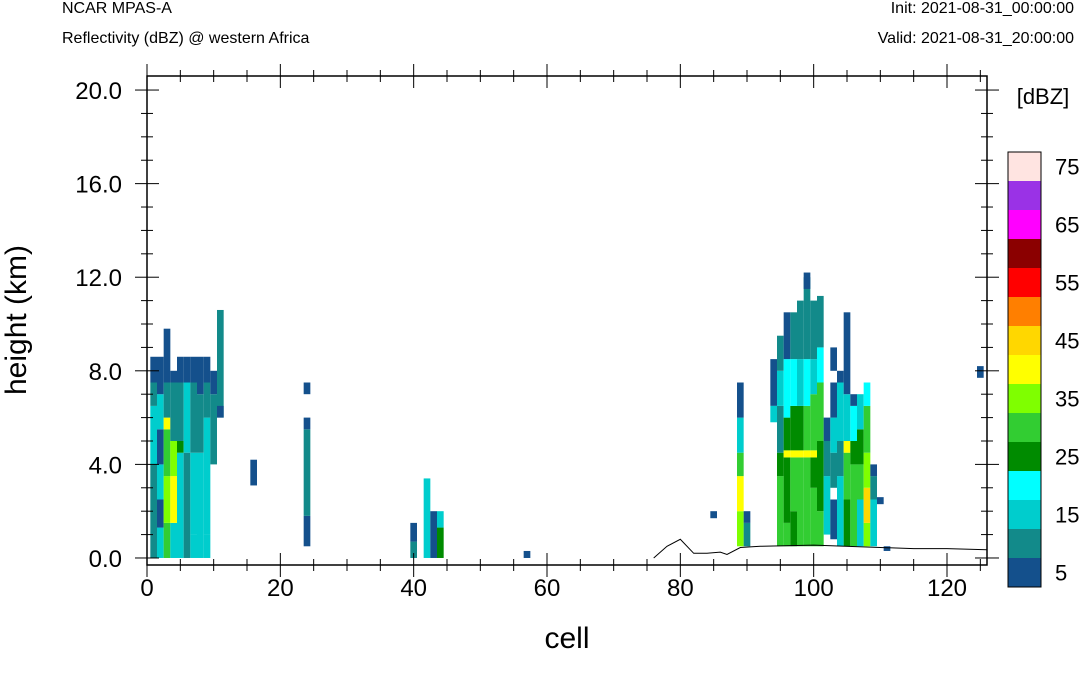 The image size is (1079, 677). What do you see at coordinates (820, 548) in the screenshot?
I see `terrain-line` at bounding box center [820, 548].